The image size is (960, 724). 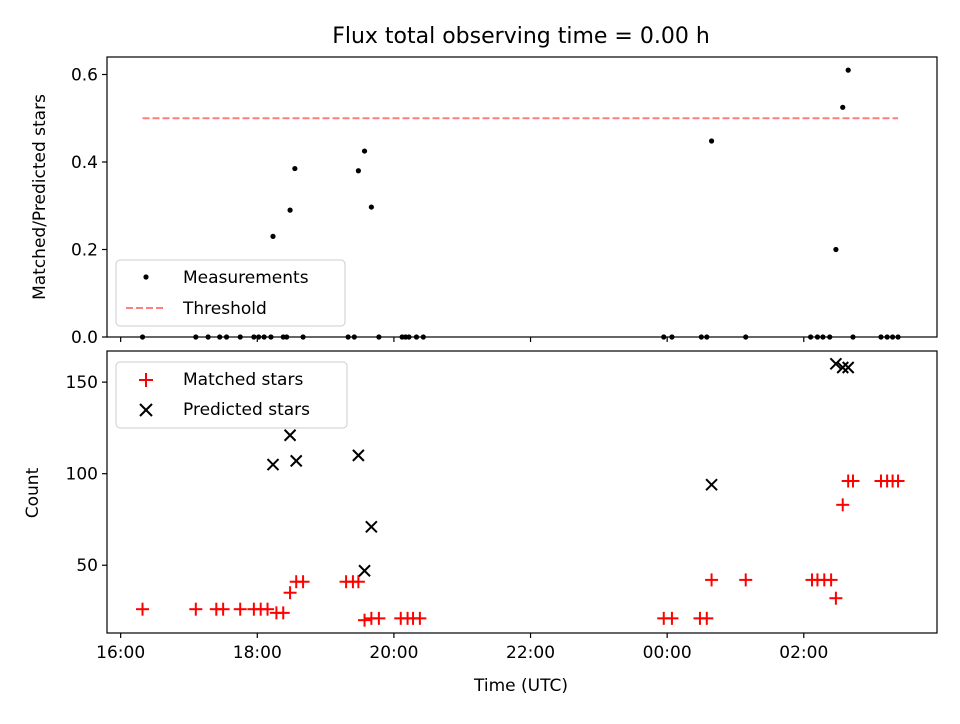 What do you see at coordinates (462, 339) in the screenshot?
I see `top-x-ticks` at bounding box center [462, 339].